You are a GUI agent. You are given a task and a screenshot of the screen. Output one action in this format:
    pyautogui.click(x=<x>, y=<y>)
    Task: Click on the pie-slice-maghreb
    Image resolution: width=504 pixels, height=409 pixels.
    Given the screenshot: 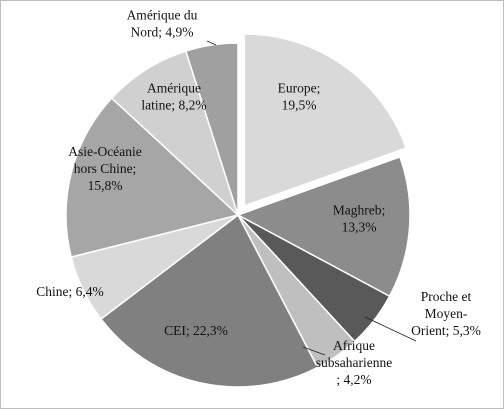 What is the action you would take?
    pyautogui.click(x=323, y=226)
    